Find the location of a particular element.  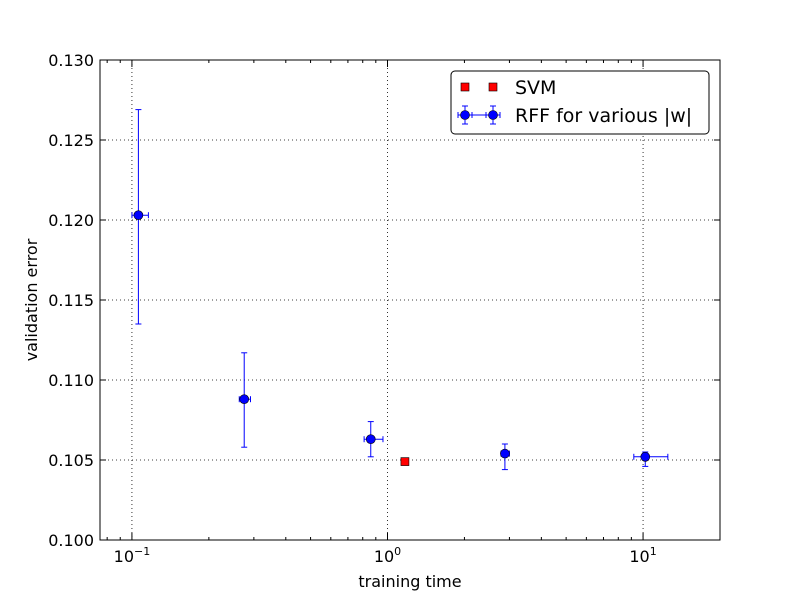

legend-entry: RFF for various |w| is located at coordinates (574, 116).